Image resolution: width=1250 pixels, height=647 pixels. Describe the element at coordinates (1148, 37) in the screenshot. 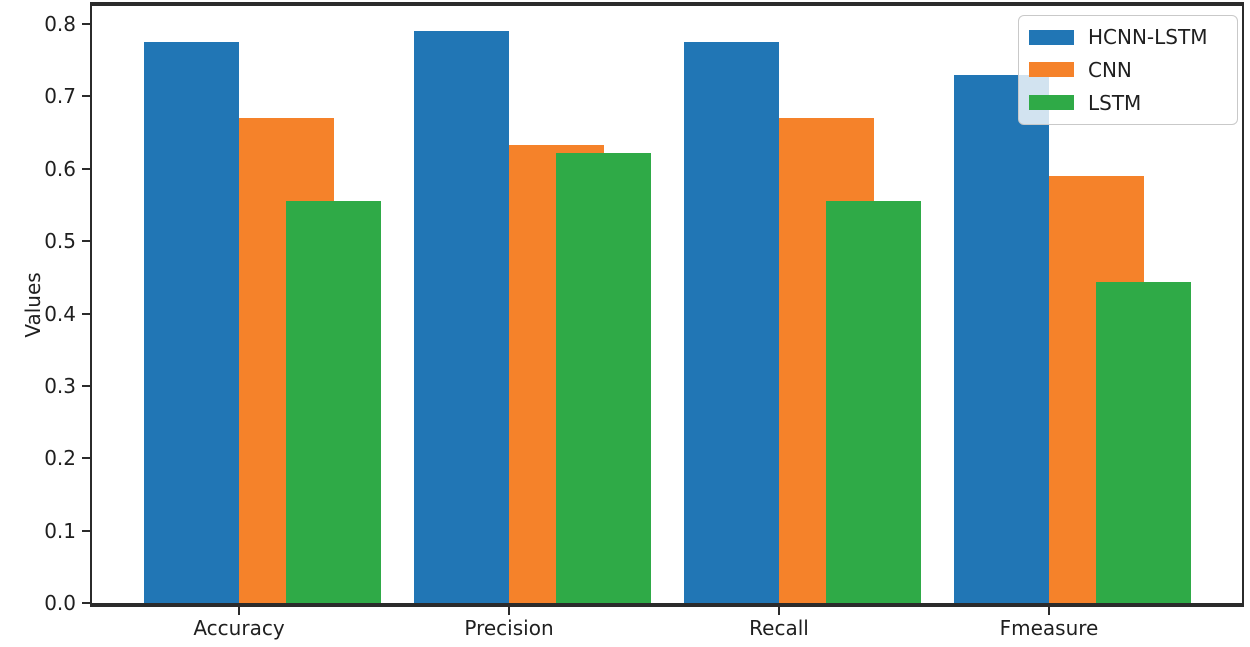

I see `legend-label-hcnn-lstm: HCNN-LSTM` at that location.